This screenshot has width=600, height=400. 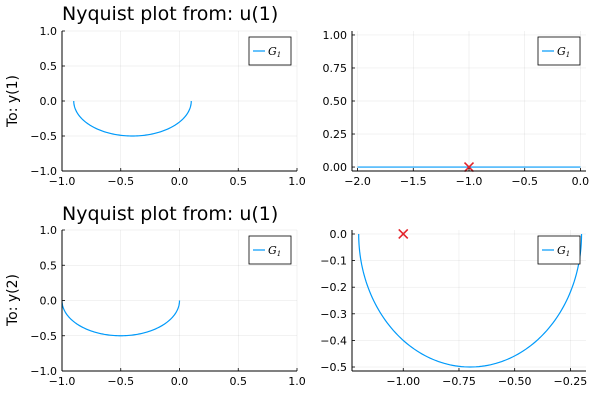 I want to click on y-tick-label: 0.50, so click(x=335, y=101).